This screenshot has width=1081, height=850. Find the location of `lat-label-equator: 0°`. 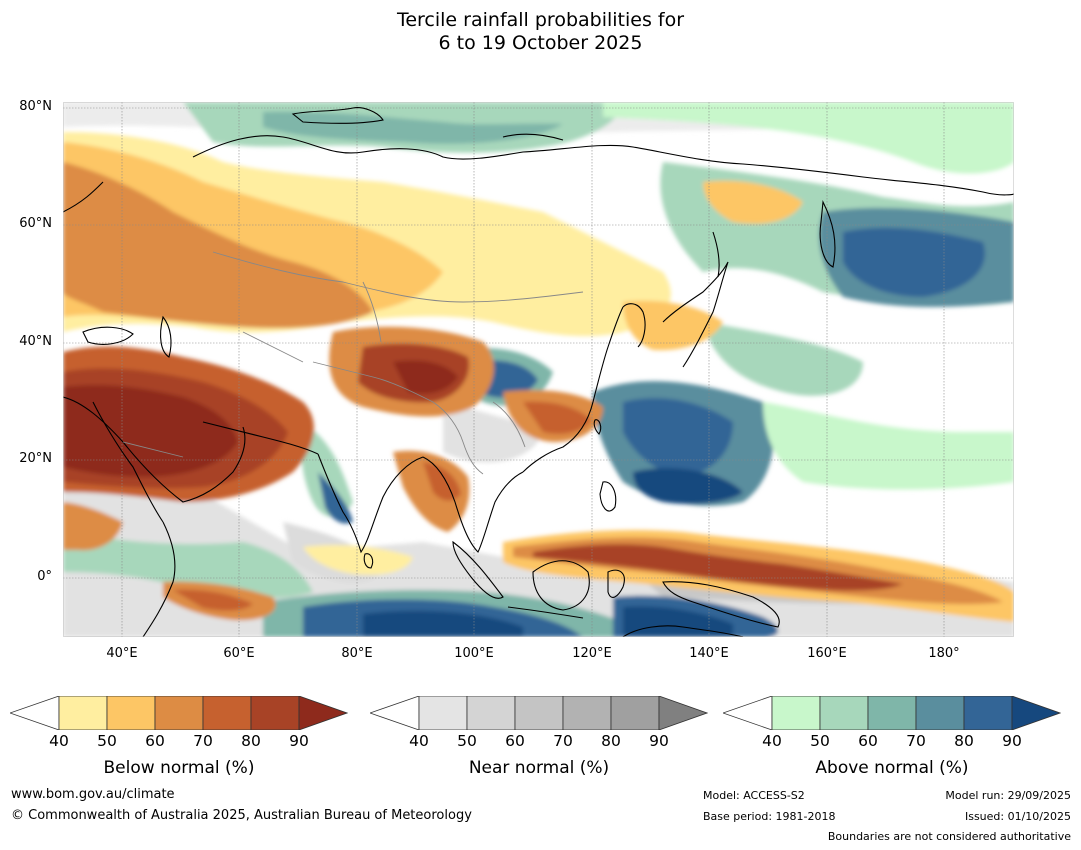

lat-label-equator: 0° is located at coordinates (44, 576).